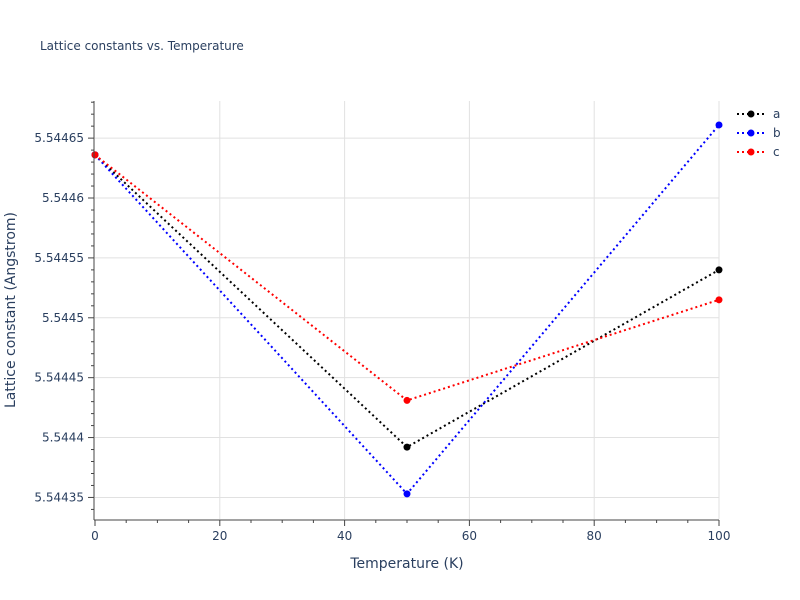 This screenshot has height=600, width=800. What do you see at coordinates (758, 114) in the screenshot?
I see `legend-item-a: a` at bounding box center [758, 114].